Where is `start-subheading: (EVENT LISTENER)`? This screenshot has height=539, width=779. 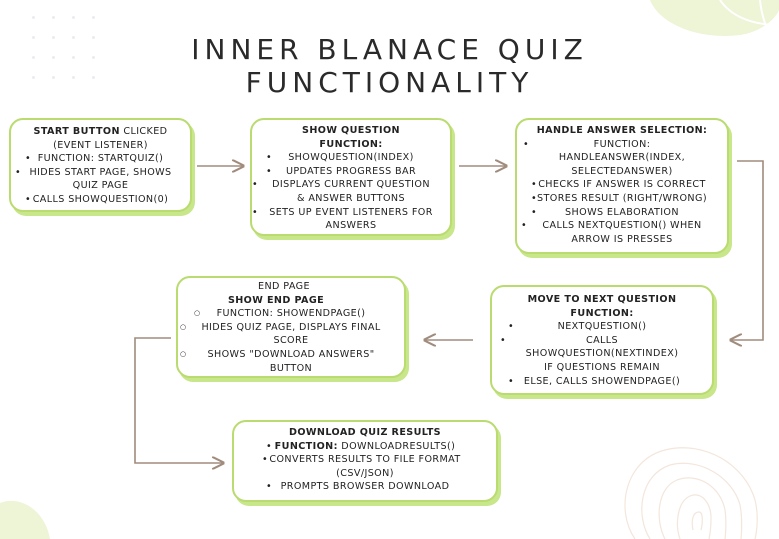
start-subheading: (EVENT LISTENER) is located at coordinates (100, 145).